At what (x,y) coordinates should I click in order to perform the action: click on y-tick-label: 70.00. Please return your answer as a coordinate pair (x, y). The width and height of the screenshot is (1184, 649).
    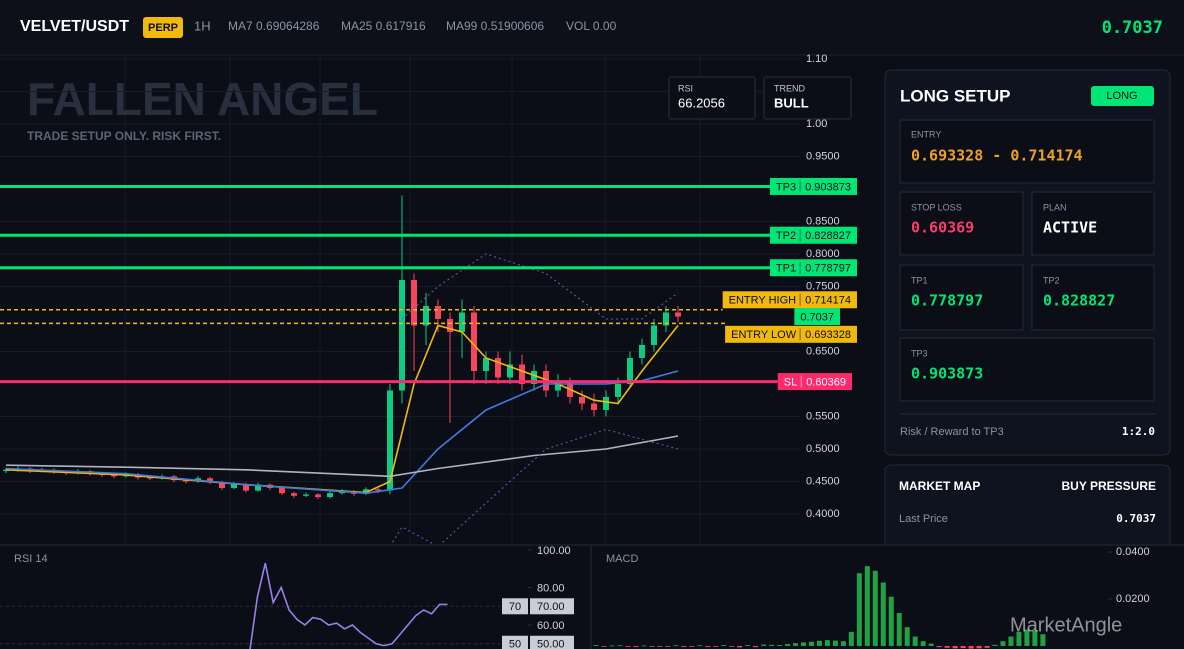
    Looking at the image, I should click on (551, 607).